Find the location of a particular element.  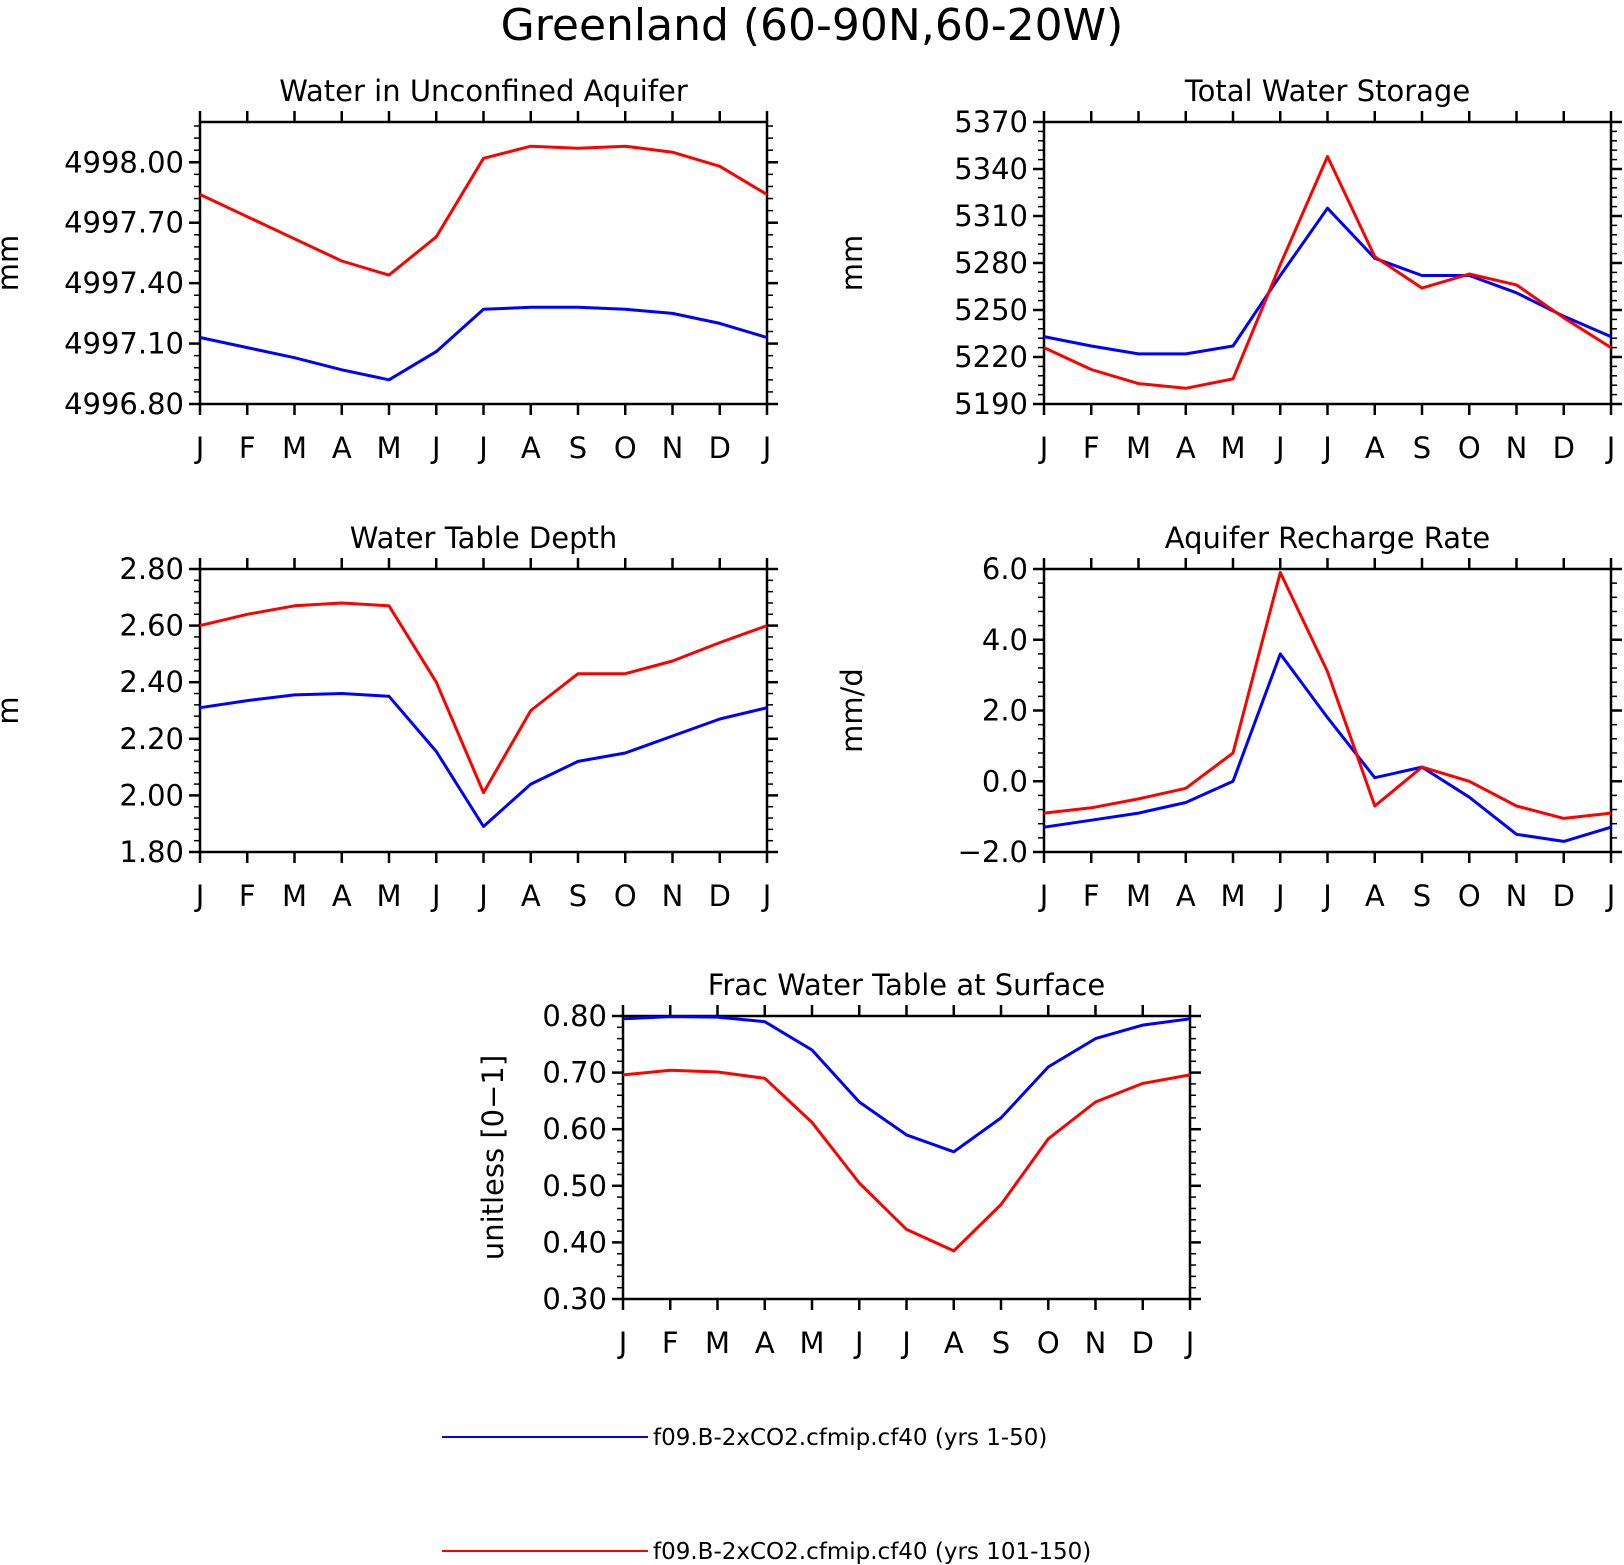

y-tick-label: 4998.00 is located at coordinates (124, 162).